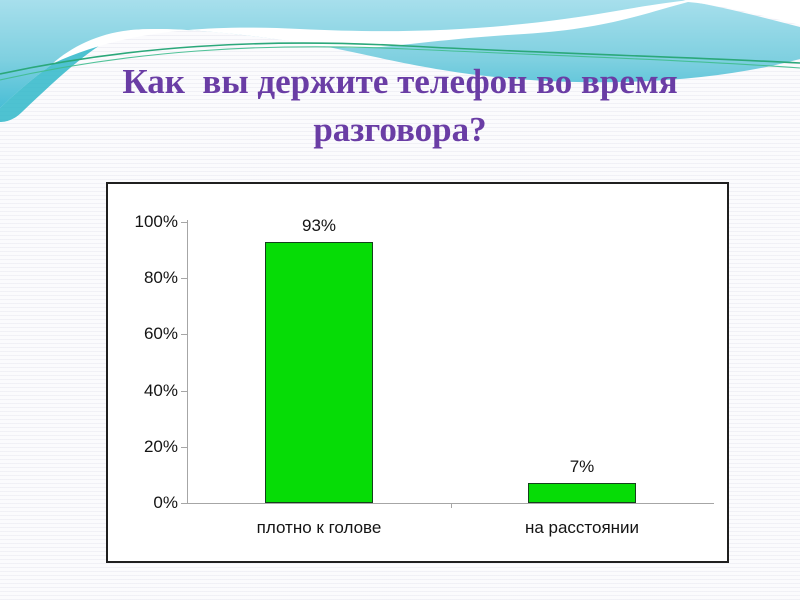 This screenshot has width=800, height=600. What do you see at coordinates (319, 527) in the screenshot?
I see `category-label: плотно к голове` at bounding box center [319, 527].